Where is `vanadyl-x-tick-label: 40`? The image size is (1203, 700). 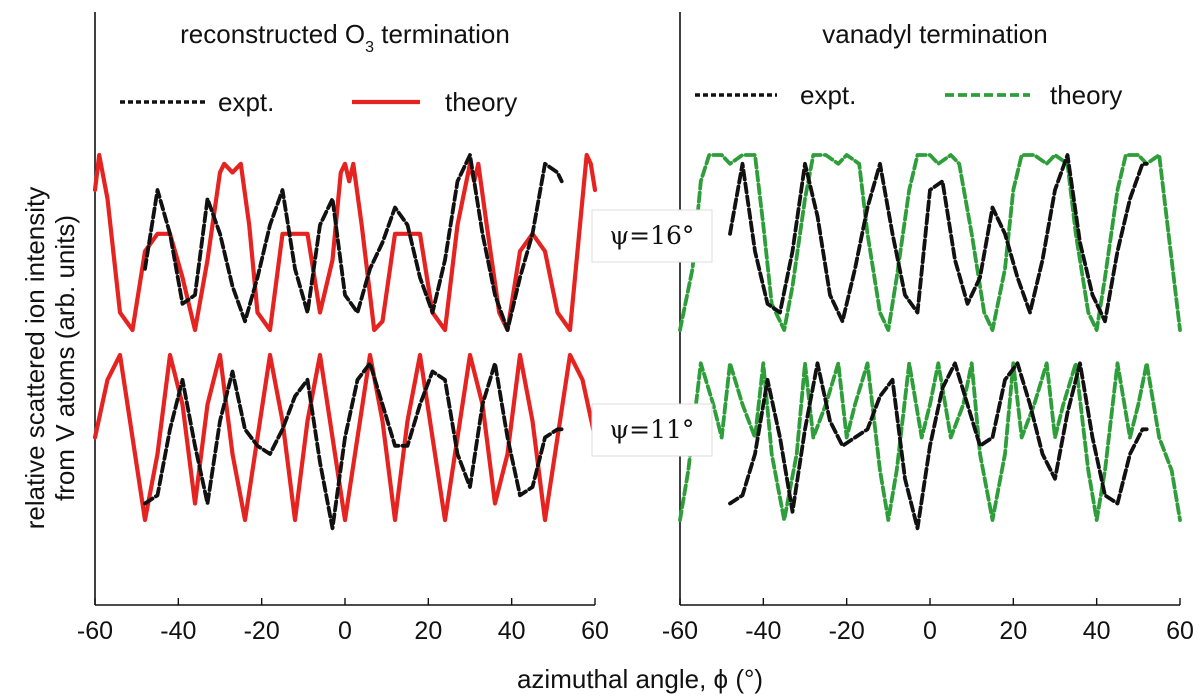 vanadyl-x-tick-label: 40 is located at coordinates (1097, 631).